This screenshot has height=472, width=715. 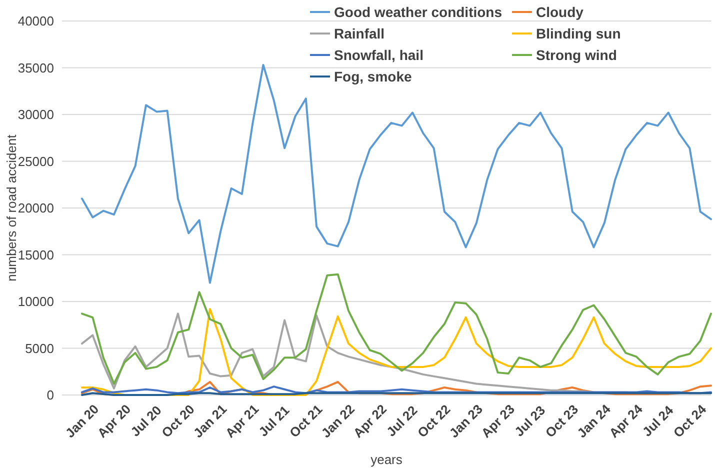 What do you see at coordinates (379, 54) in the screenshot?
I see `legend-label: Snowfall, hail` at bounding box center [379, 54].